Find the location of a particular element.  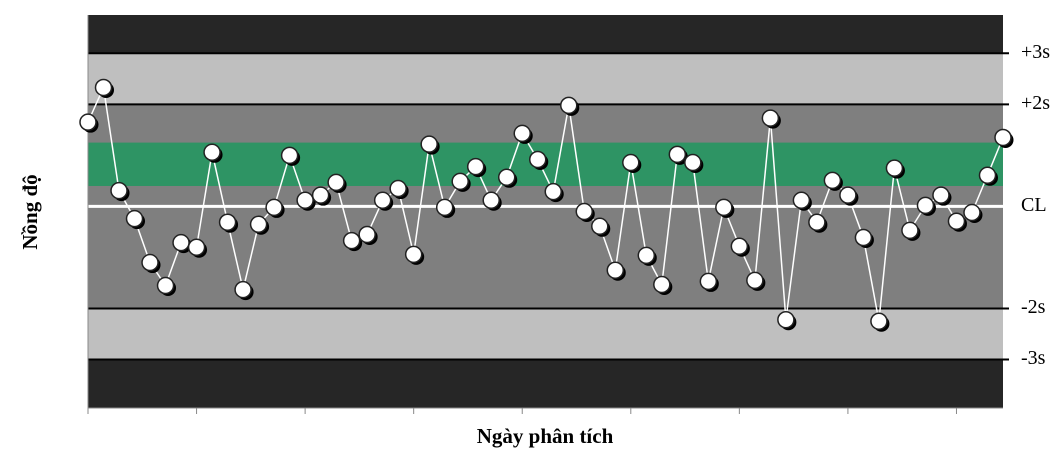

y-tick-label: CL is located at coordinates (1034, 205).